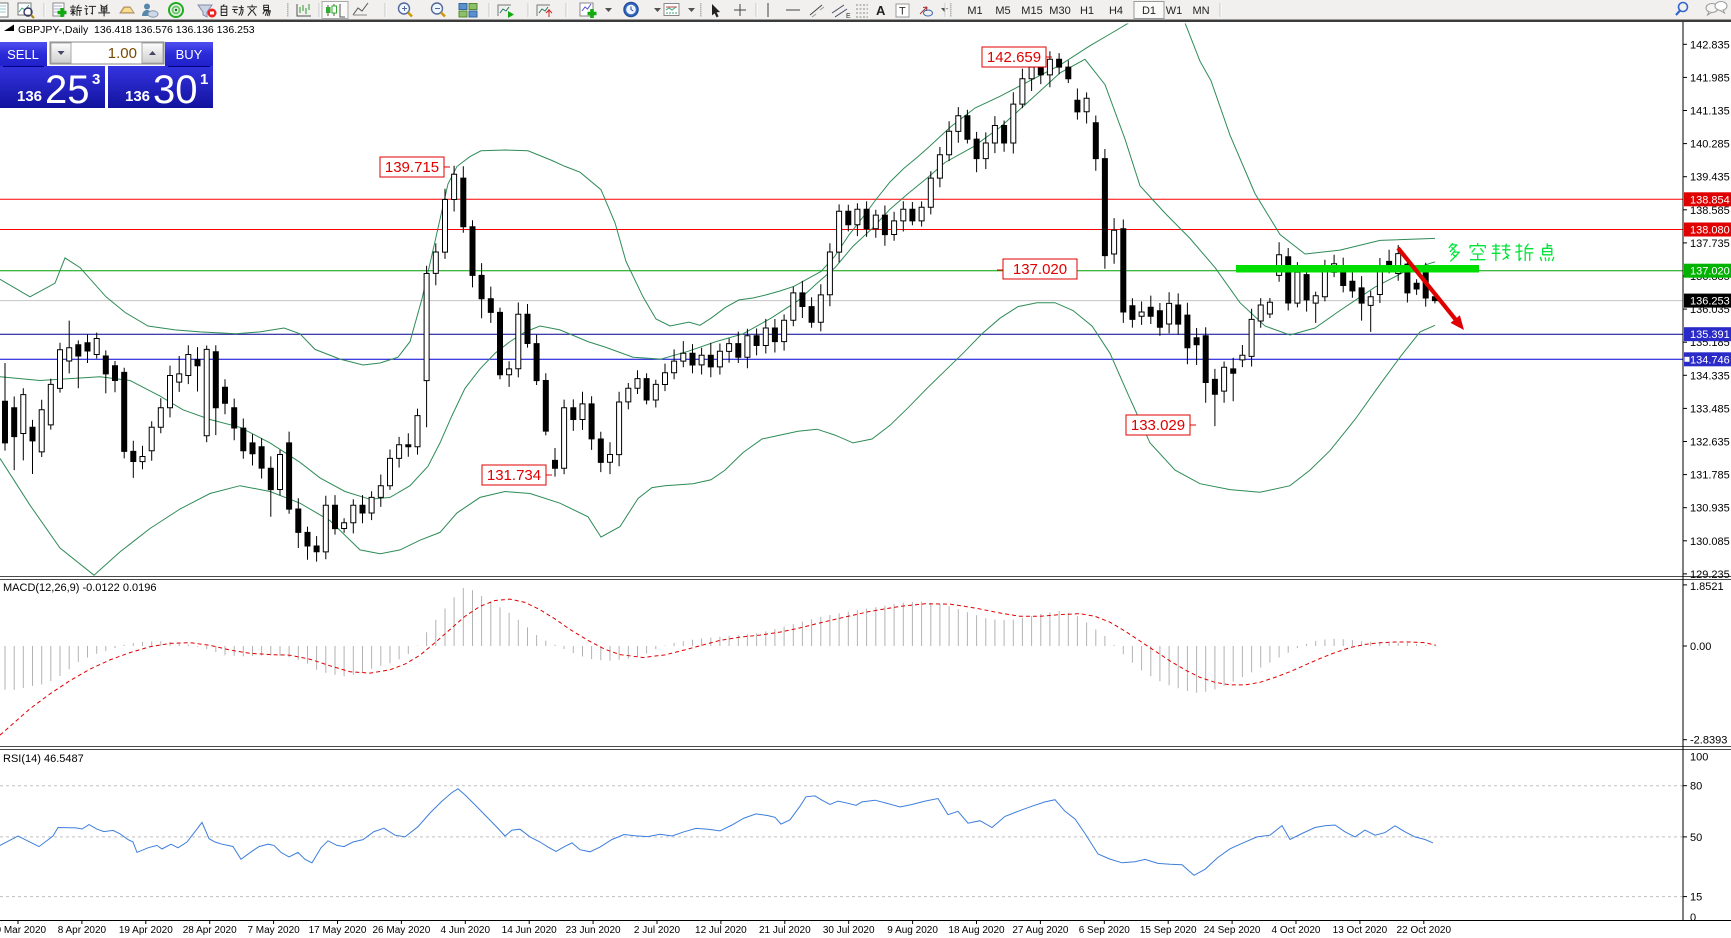 The height and width of the screenshot is (938, 1731). What do you see at coordinates (1693, 918) in the screenshot?
I see `svg-text: 0` at bounding box center [1693, 918].